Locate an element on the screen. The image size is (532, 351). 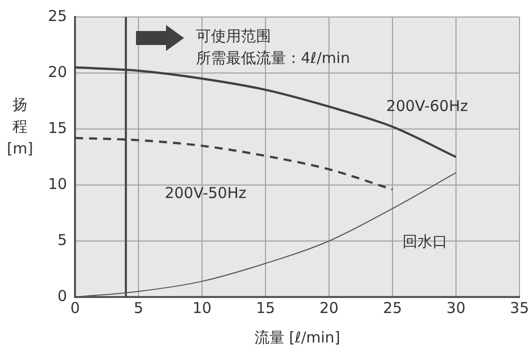
x-tick-label: 20 is located at coordinates (329, 307).